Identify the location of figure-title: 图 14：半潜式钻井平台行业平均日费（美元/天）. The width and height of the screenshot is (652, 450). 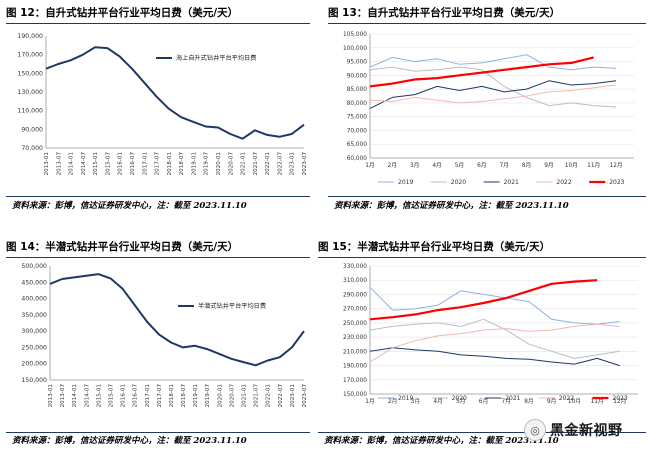
(122, 247).